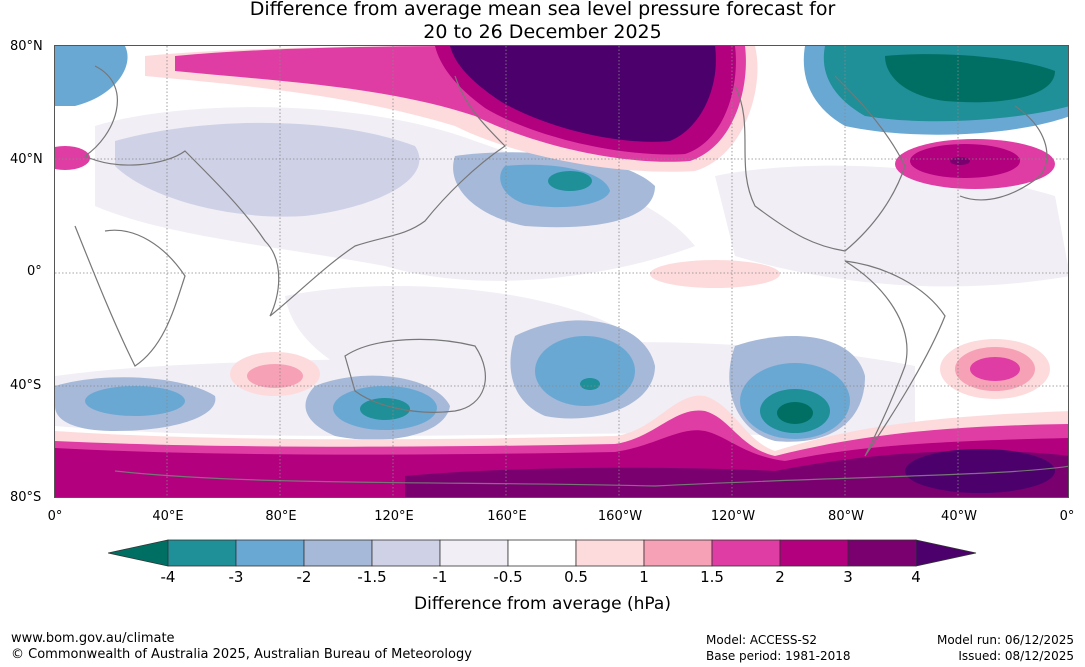 Image resolution: width=1085 pixels, height=667 pixels. What do you see at coordinates (980, 471) in the screenshot?
I see `anomaly-max-southern-ocean` at bounding box center [980, 471].